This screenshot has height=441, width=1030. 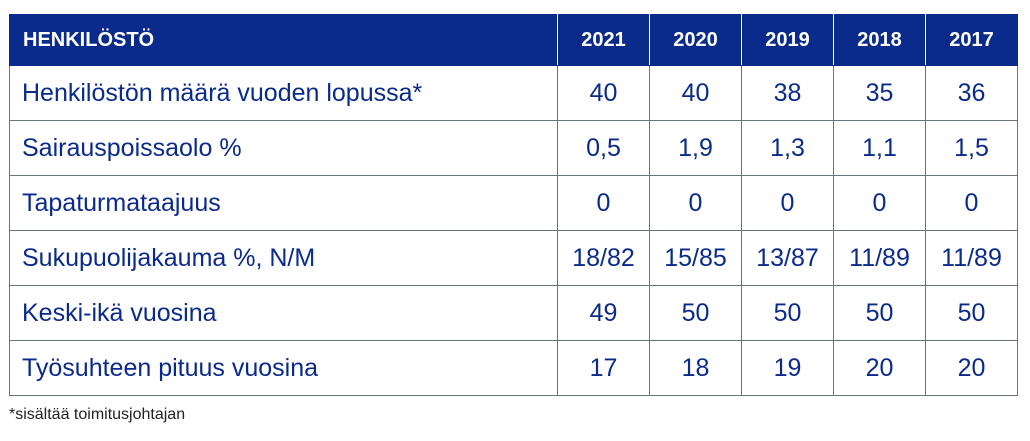 What do you see at coordinates (603, 148) in the screenshot?
I see `table-cell: 0,5` at bounding box center [603, 148].